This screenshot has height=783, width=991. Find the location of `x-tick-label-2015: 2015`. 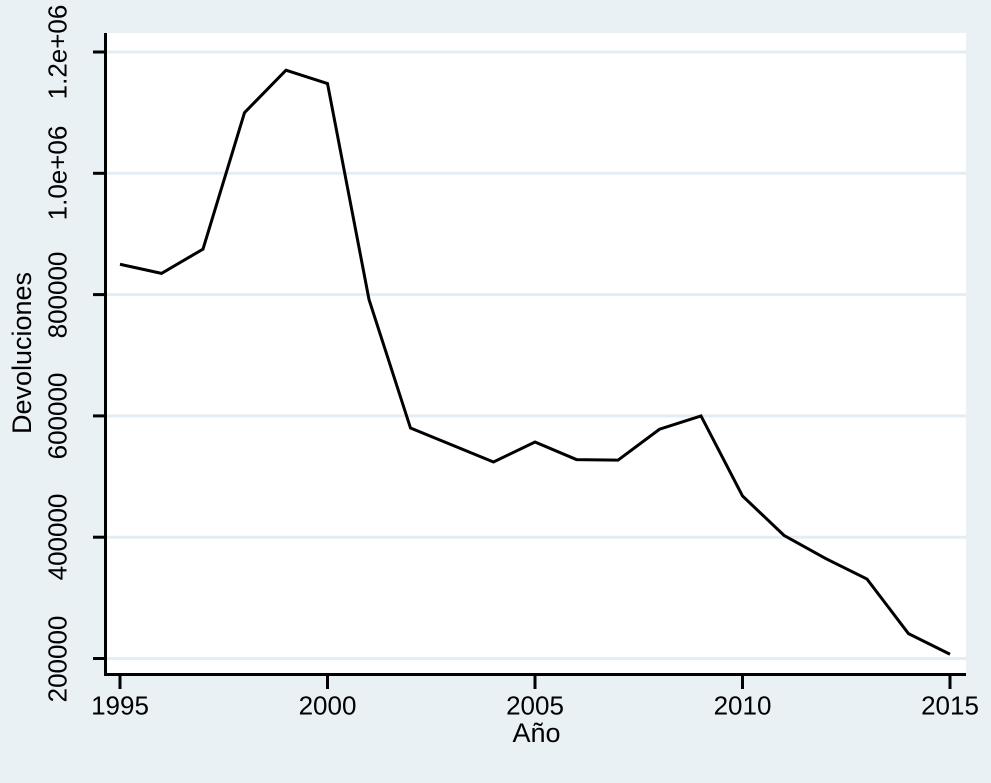

x-tick-label-2015: 2015 is located at coordinates (950, 705).